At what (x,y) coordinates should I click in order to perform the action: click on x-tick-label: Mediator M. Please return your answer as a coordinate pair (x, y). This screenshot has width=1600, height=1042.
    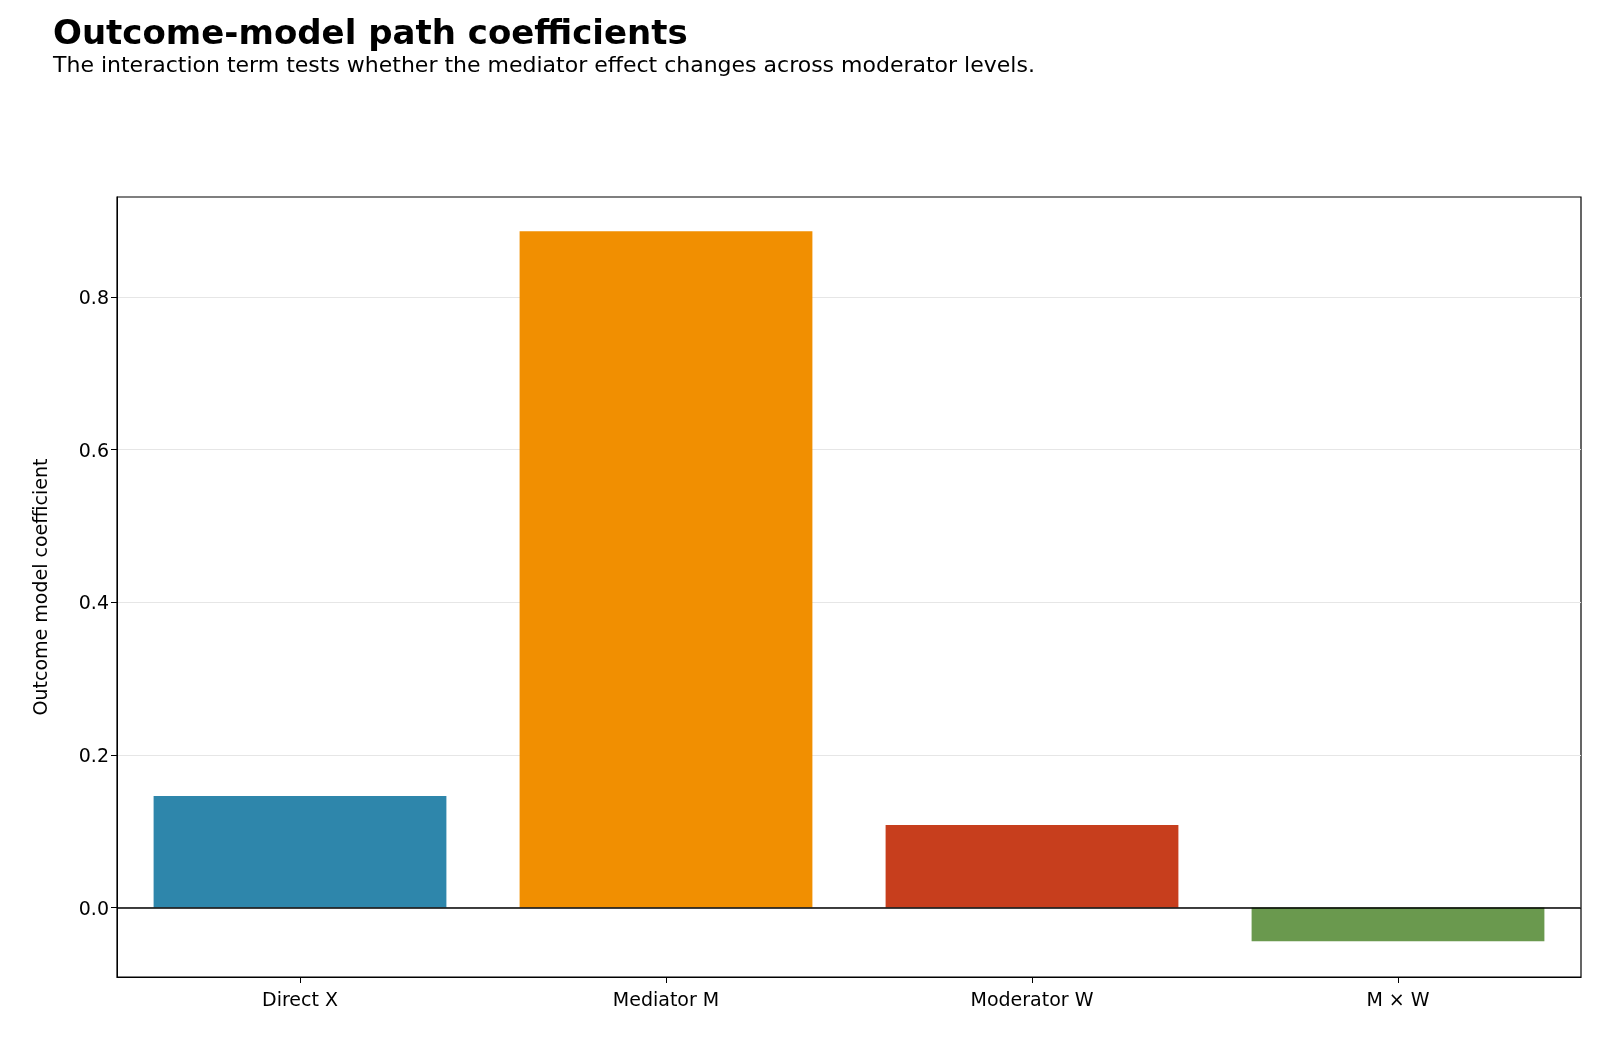
    Looking at the image, I should click on (666, 998).